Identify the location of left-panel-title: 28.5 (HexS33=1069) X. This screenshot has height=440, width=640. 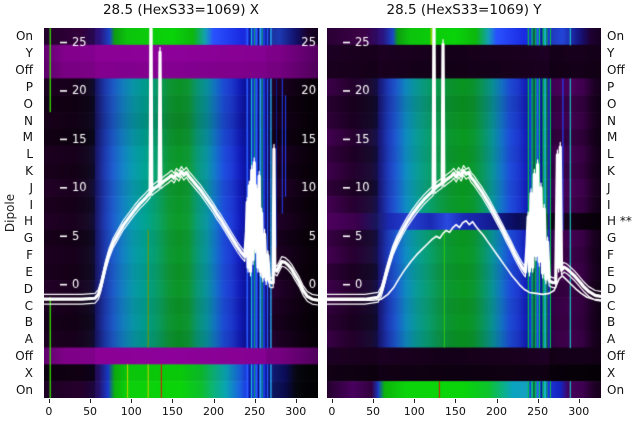
(181, 10).